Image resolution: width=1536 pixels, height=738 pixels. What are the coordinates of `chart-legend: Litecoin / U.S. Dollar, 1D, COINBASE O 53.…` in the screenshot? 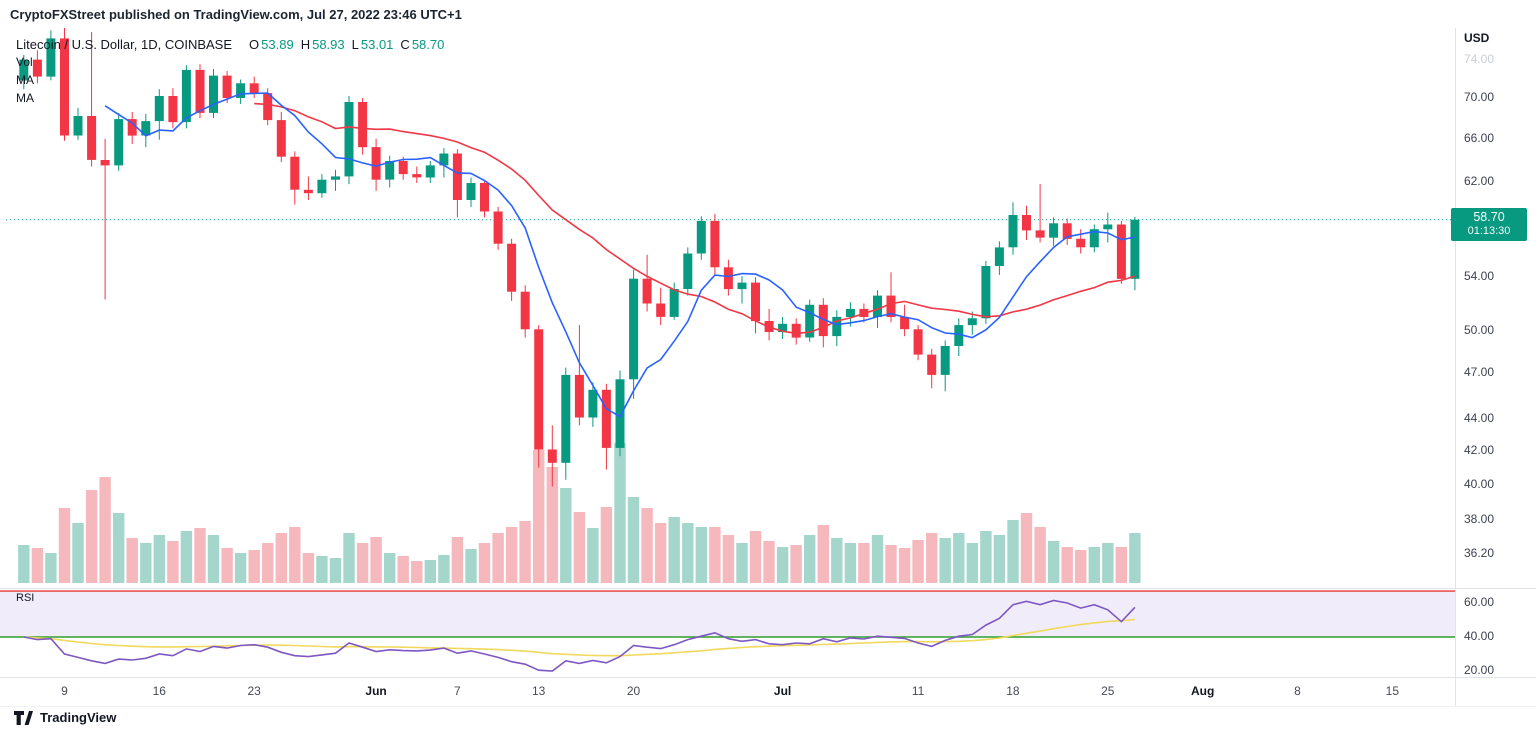 It's located at (230, 72).